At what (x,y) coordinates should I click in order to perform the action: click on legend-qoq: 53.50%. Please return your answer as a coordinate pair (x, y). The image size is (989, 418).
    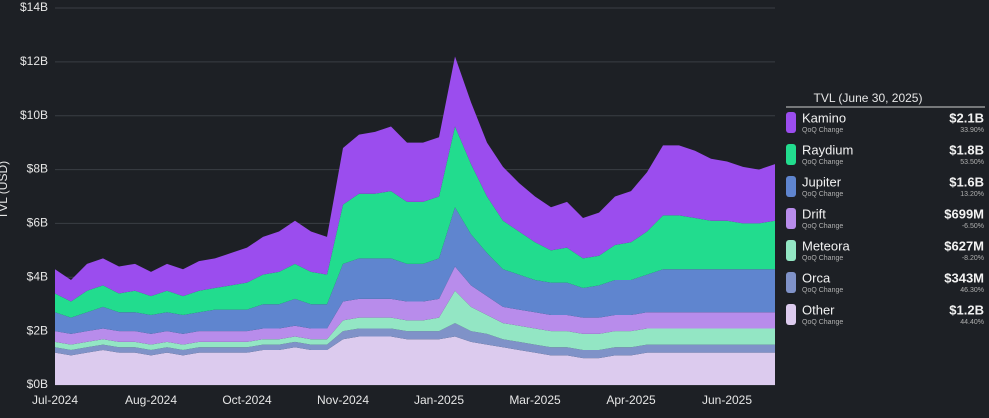
    Looking at the image, I should click on (972, 162).